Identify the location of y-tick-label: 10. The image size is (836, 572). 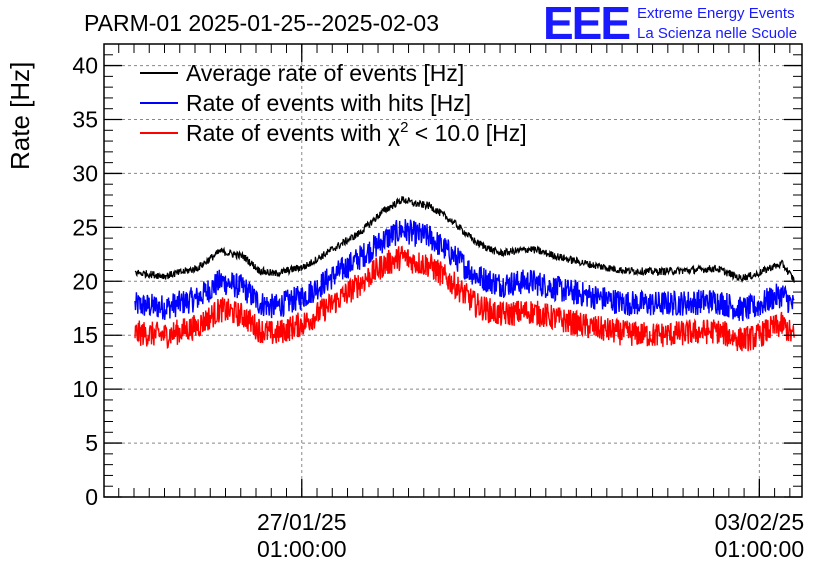
(85, 389).